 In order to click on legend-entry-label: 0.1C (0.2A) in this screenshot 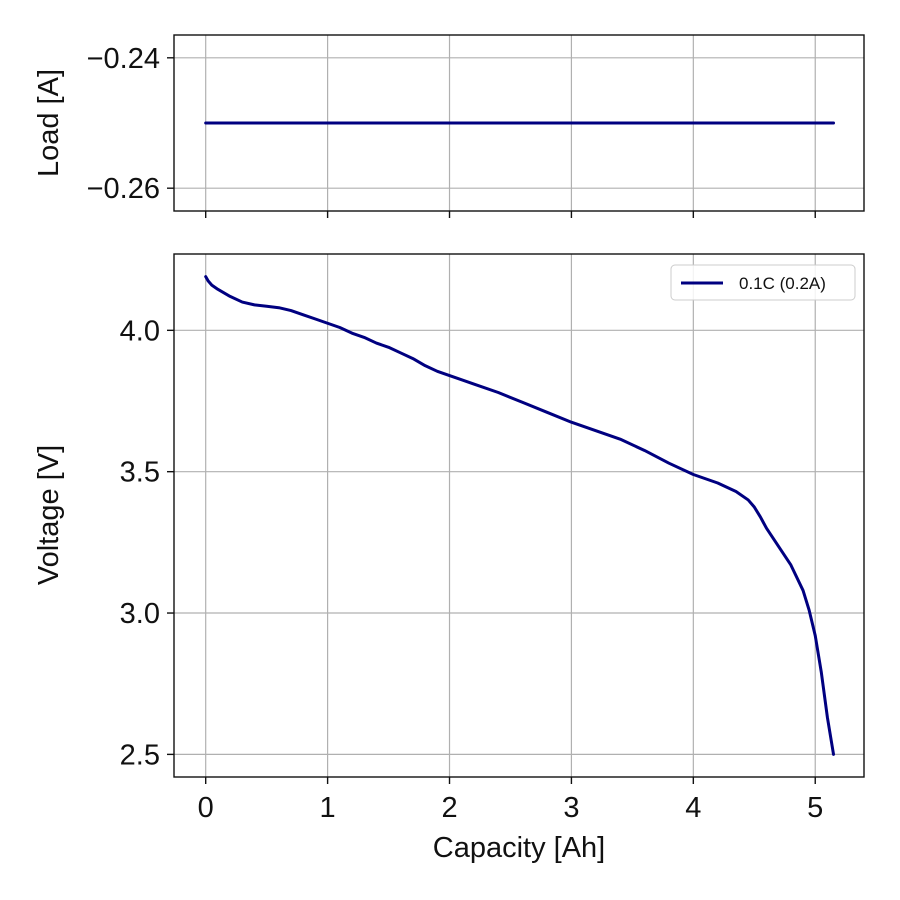, I will do `click(782, 283)`.